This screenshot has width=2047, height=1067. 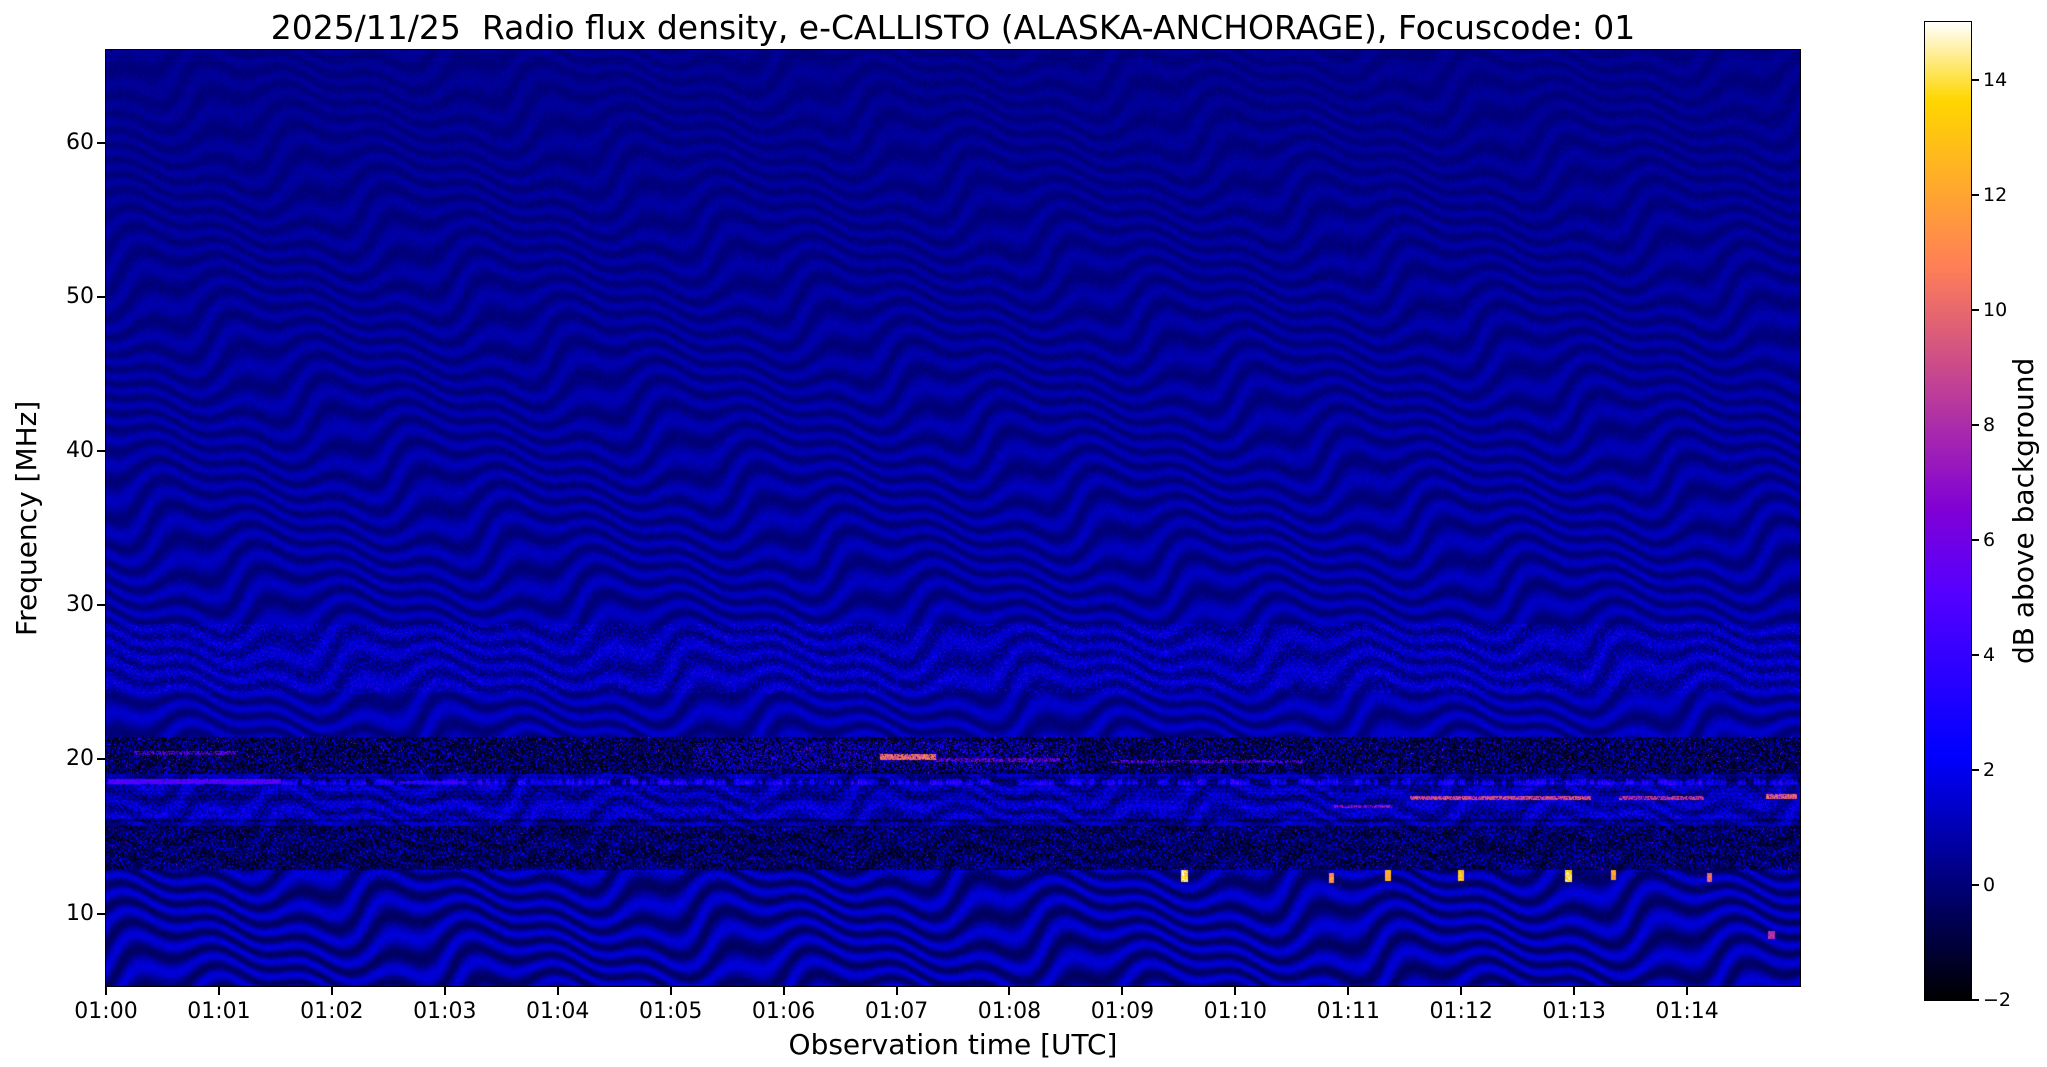 I want to click on colorbar-tick-label: 10, so click(x=1995, y=309).